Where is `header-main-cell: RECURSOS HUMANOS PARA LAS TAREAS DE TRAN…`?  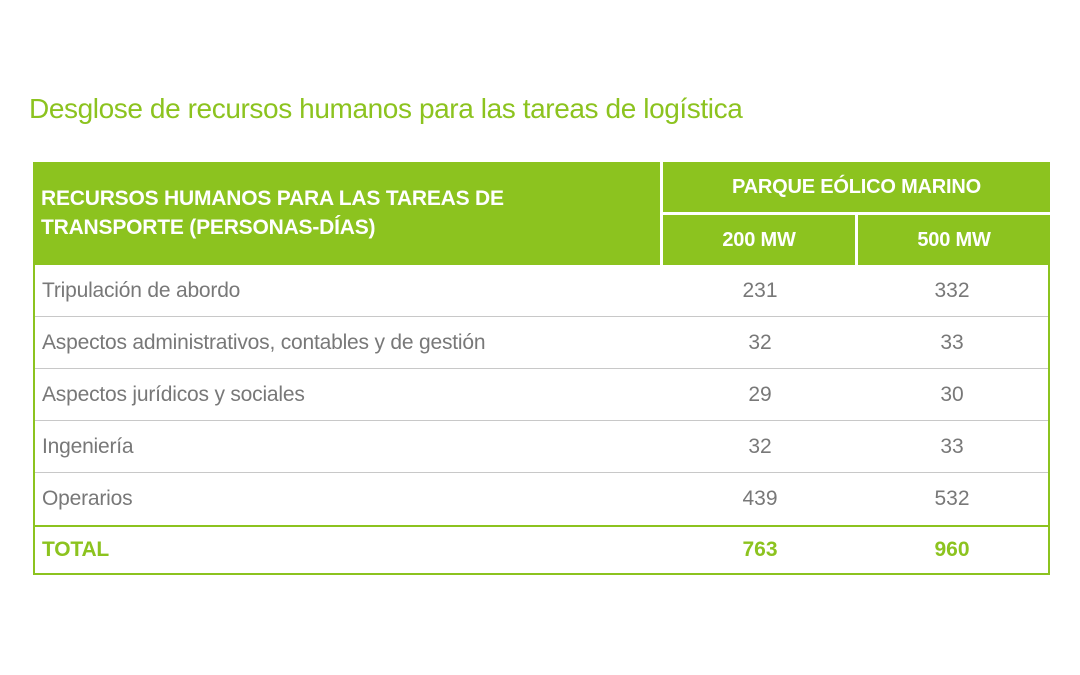 header-main-cell: RECURSOS HUMANOS PARA LAS TAREAS DE TRAN… is located at coordinates (272, 212).